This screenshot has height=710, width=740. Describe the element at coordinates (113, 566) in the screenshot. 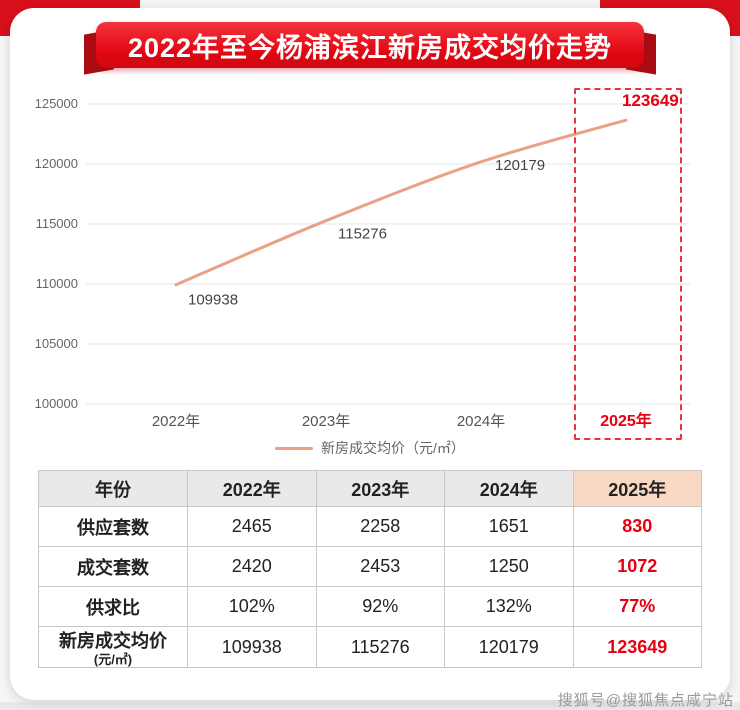

I see `row-label: 成交套数` at that location.